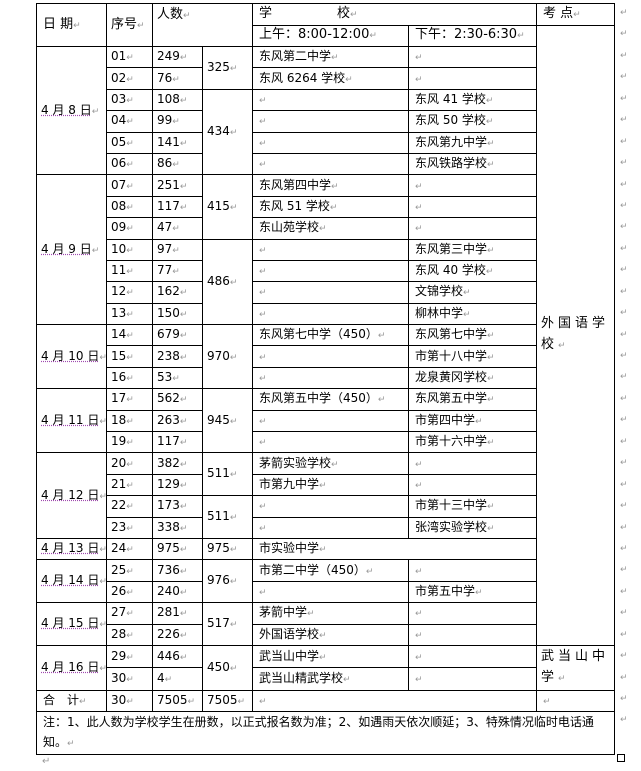  What do you see at coordinates (177, 570) in the screenshot?
I see `count-cell: 736` at bounding box center [177, 570].